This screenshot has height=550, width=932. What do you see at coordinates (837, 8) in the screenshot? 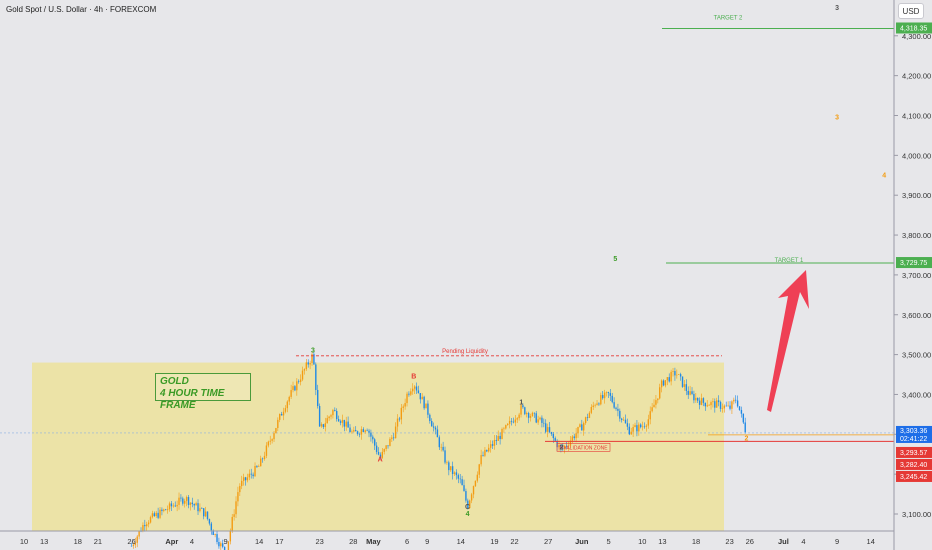
I see `wave-label: 3` at bounding box center [837, 8].